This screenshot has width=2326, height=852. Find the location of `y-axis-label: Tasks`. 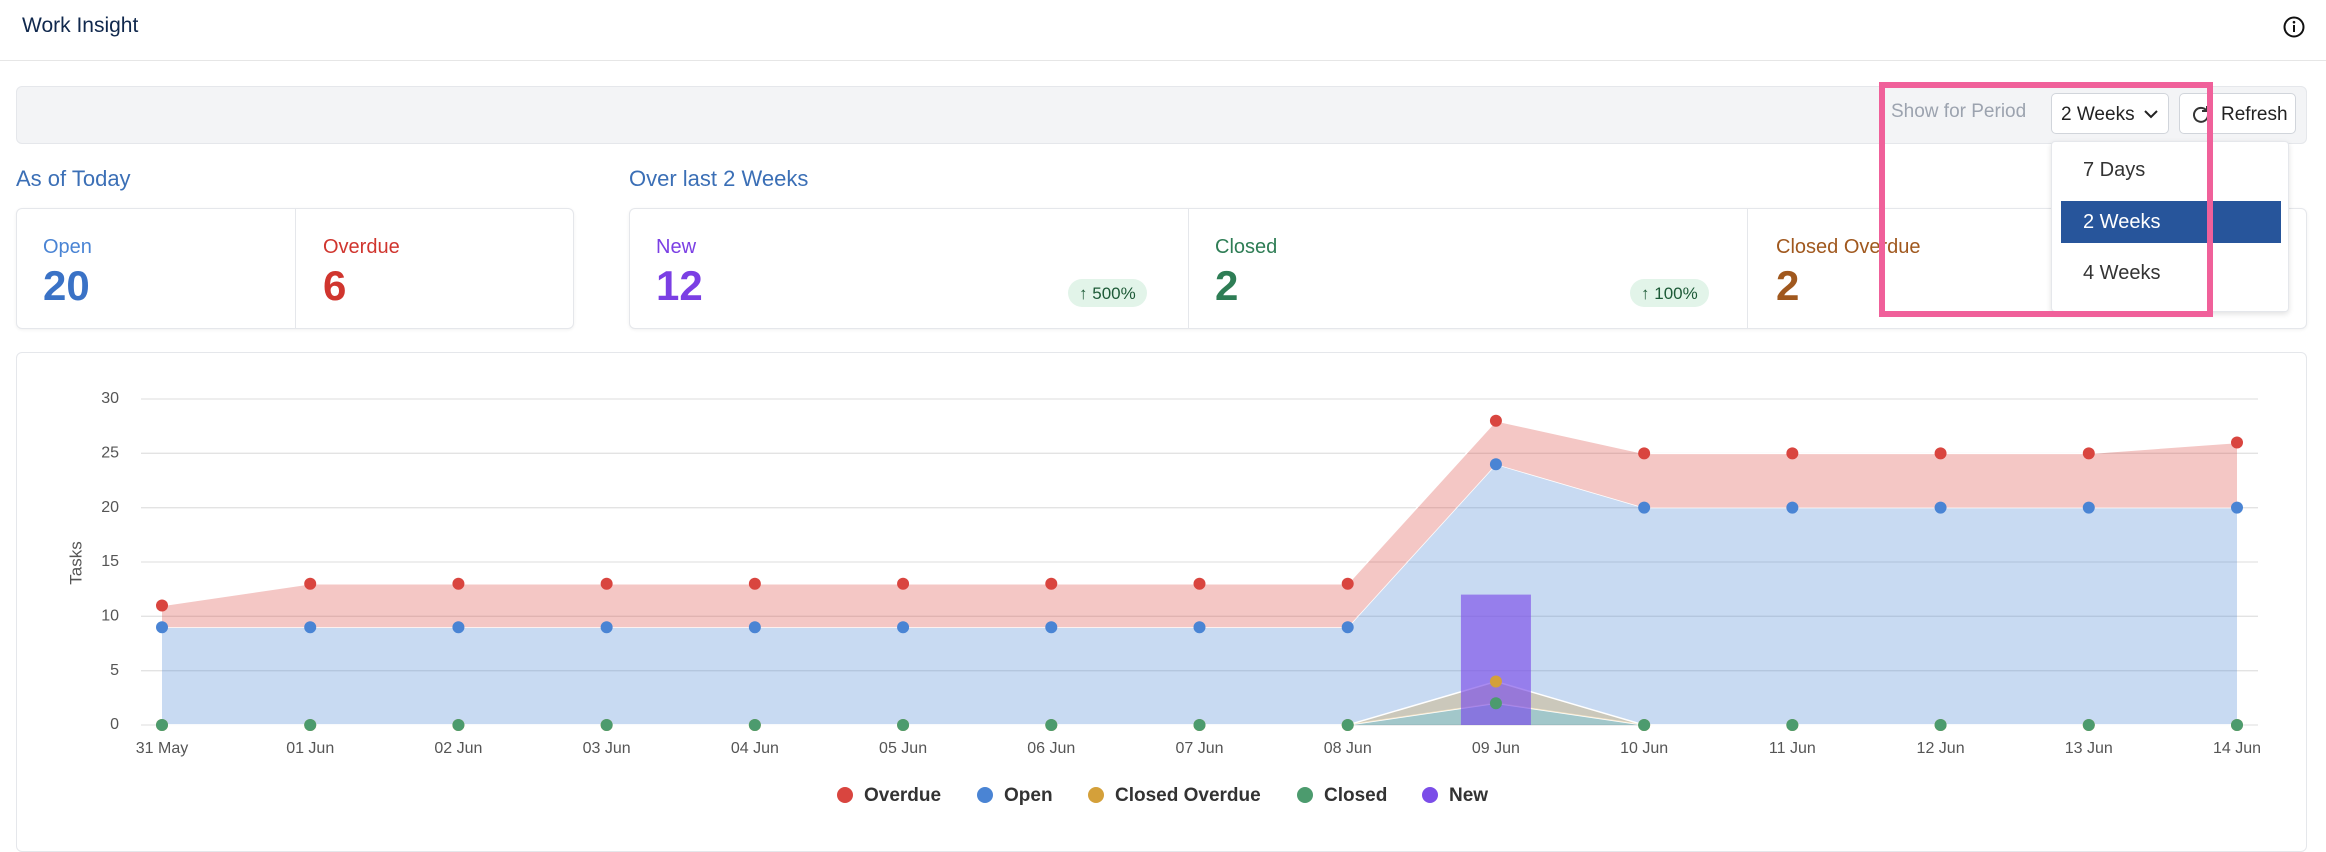

y-axis-label: Tasks is located at coordinates (75, 562).